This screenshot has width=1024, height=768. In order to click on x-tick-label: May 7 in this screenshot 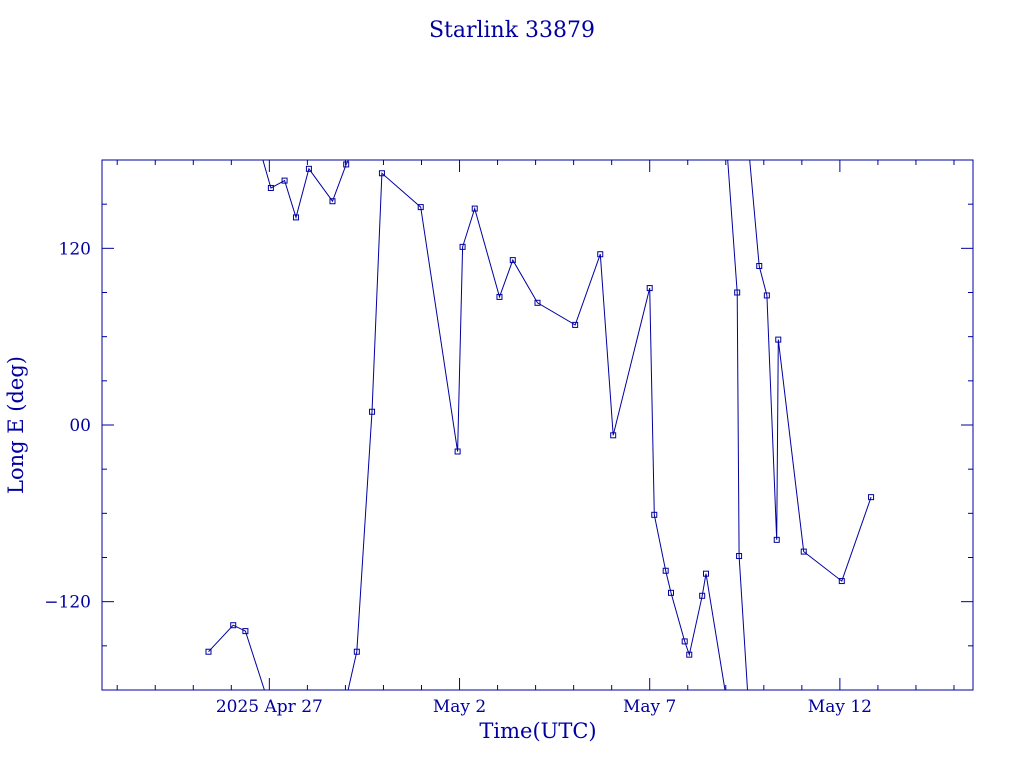, I will do `click(649, 707)`.